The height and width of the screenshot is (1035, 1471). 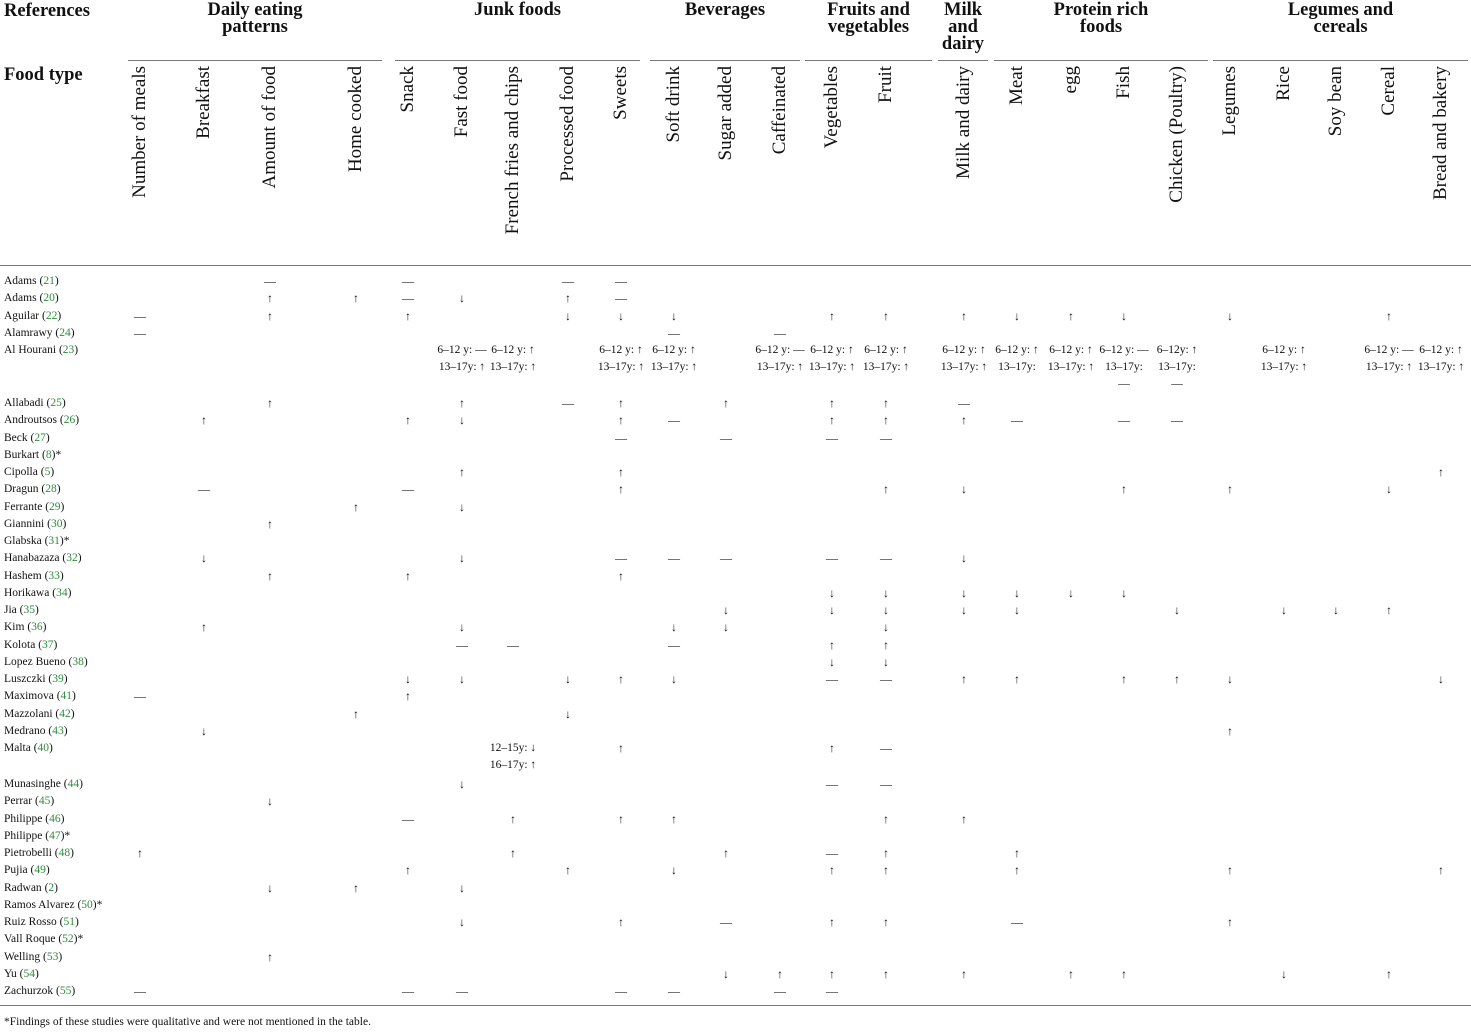 I want to click on reference-number-link: 43, so click(x=58, y=730).